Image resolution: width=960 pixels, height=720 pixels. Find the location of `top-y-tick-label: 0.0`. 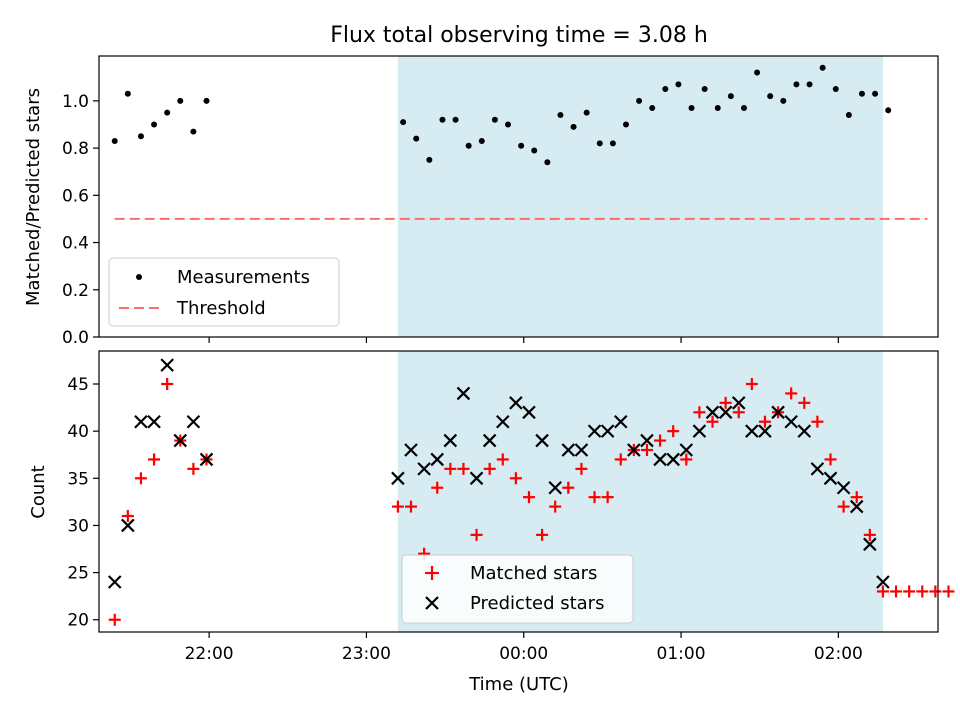

top-y-tick-label: 0.0 is located at coordinates (75, 338).